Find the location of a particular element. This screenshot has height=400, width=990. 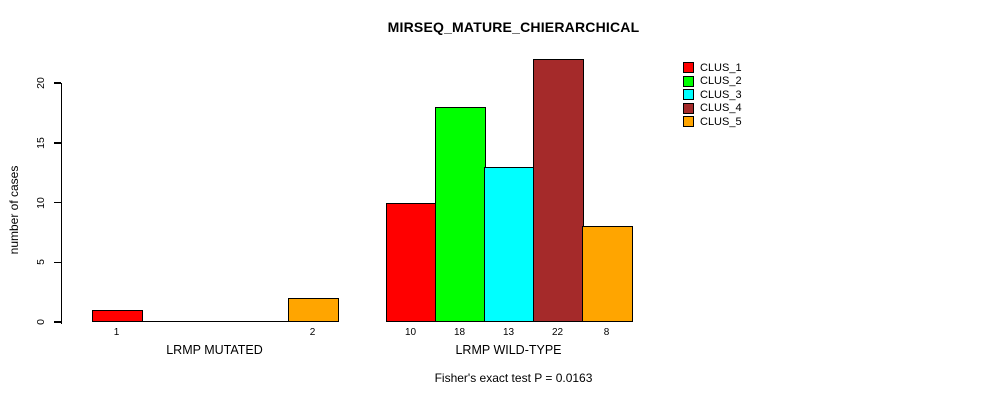

legend-item-clus_4: CLUS_4 is located at coordinates (712, 109).